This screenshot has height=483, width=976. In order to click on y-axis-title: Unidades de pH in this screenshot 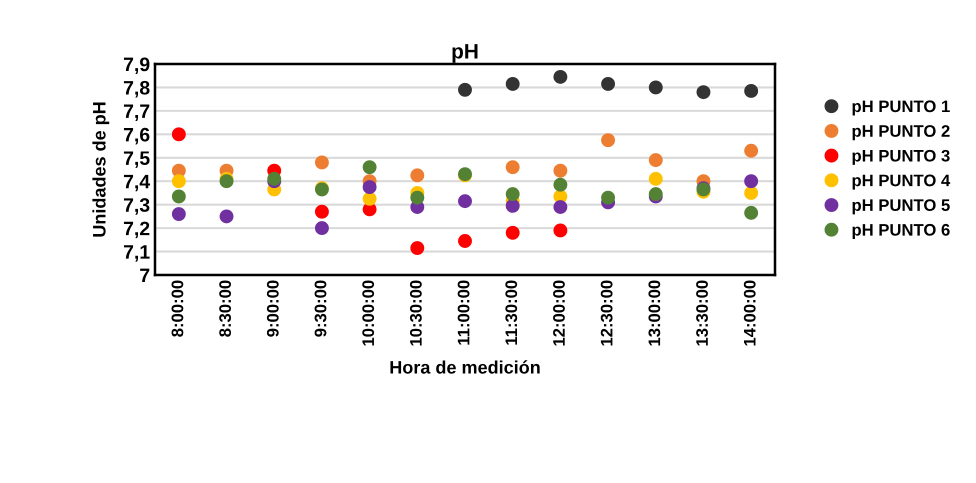, I will do `click(101, 169)`.